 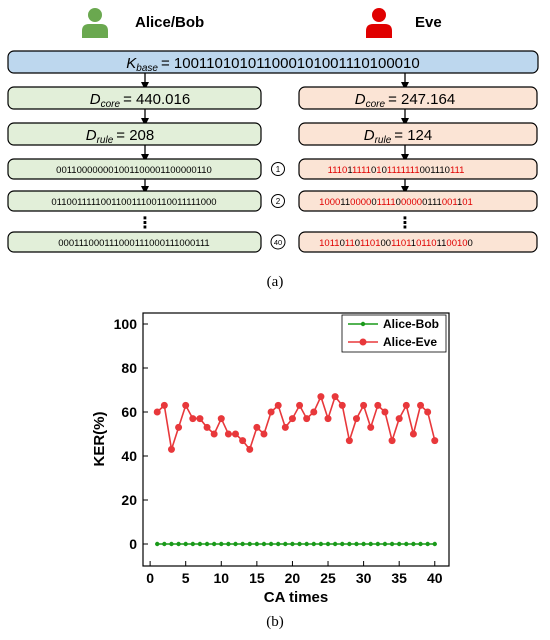 What do you see at coordinates (370, 243) in the screenshot?
I see `bit-segment: 1101` at bounding box center [370, 243].